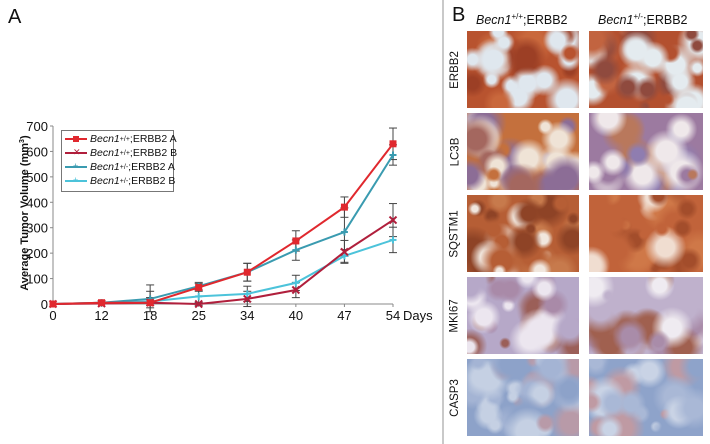  Describe the element at coordinates (523, 69) in the screenshot. I see `ihc-image-erbb2-col1` at that location.